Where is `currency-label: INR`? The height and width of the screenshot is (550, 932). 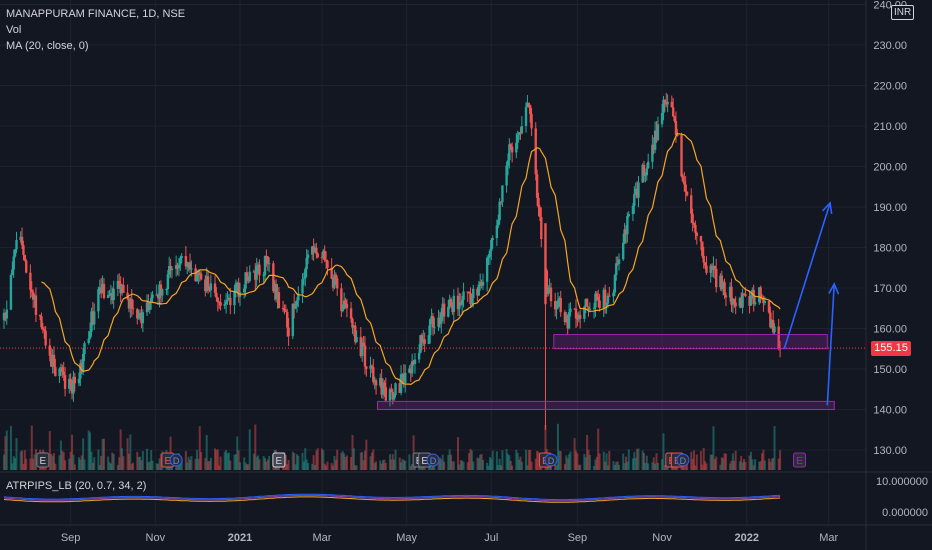 currency-label: INR is located at coordinates (903, 12).